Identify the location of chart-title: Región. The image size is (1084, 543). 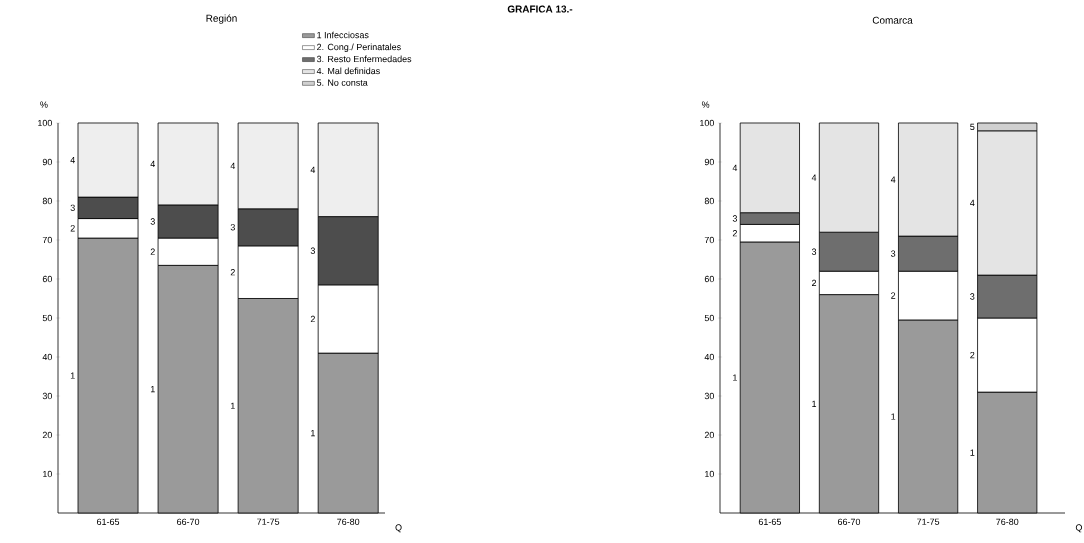
(221, 19).